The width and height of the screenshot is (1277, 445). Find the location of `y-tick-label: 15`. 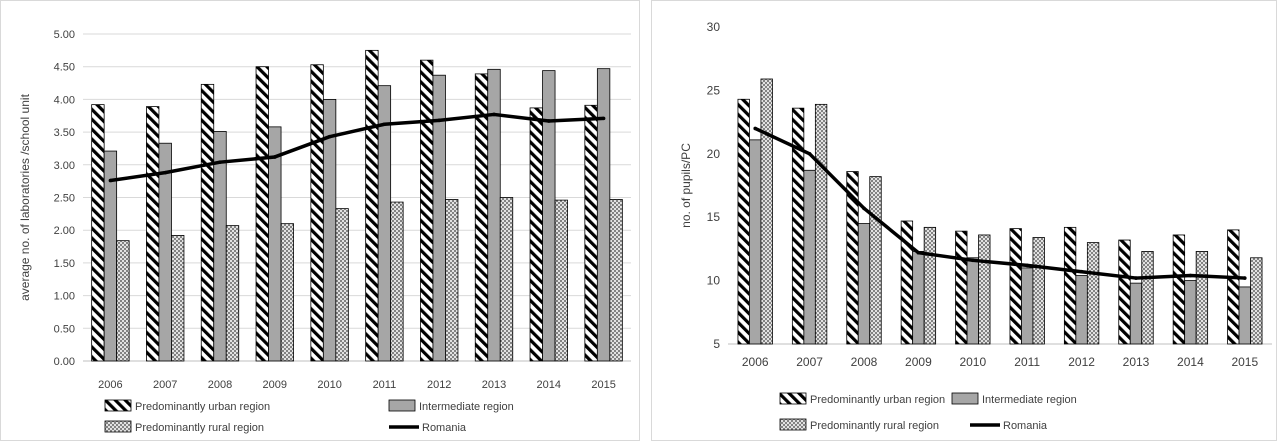

y-tick-label: 15 is located at coordinates (714, 217).